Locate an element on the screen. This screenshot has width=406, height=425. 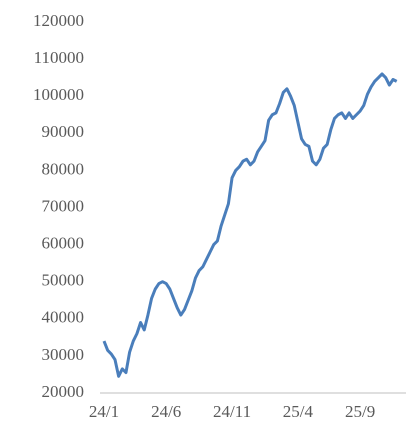
y-tick-label: 40000 is located at coordinates (63, 317).